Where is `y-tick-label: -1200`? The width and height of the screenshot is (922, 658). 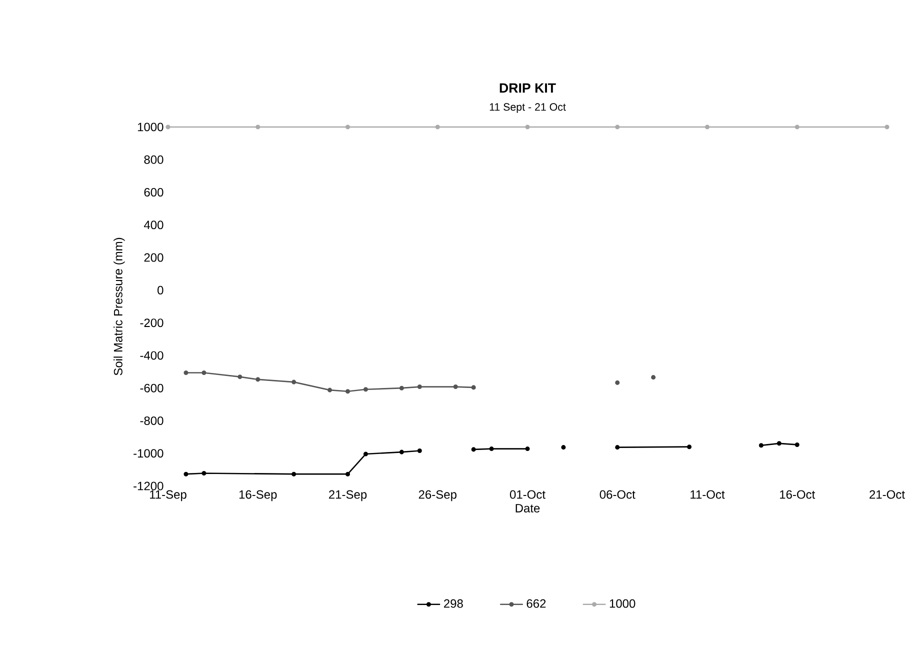 y-tick-label: -1200 is located at coordinates (149, 486).